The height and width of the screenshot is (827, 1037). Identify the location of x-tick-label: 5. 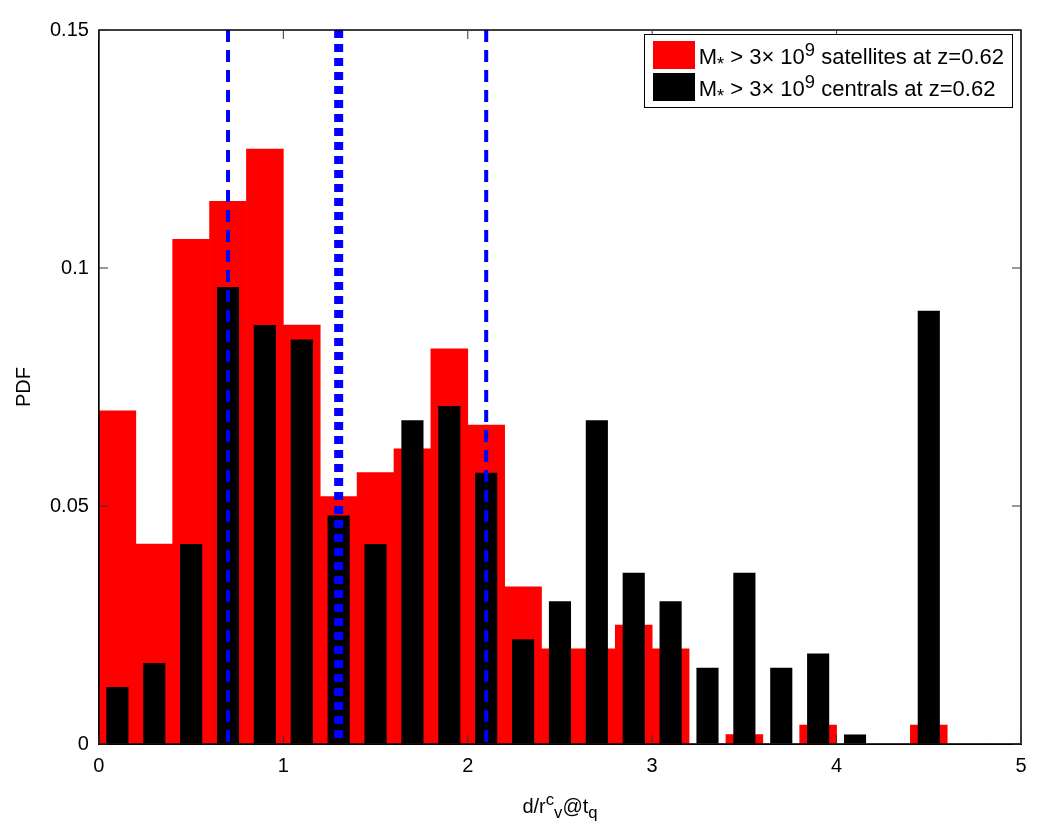
(1021, 764).